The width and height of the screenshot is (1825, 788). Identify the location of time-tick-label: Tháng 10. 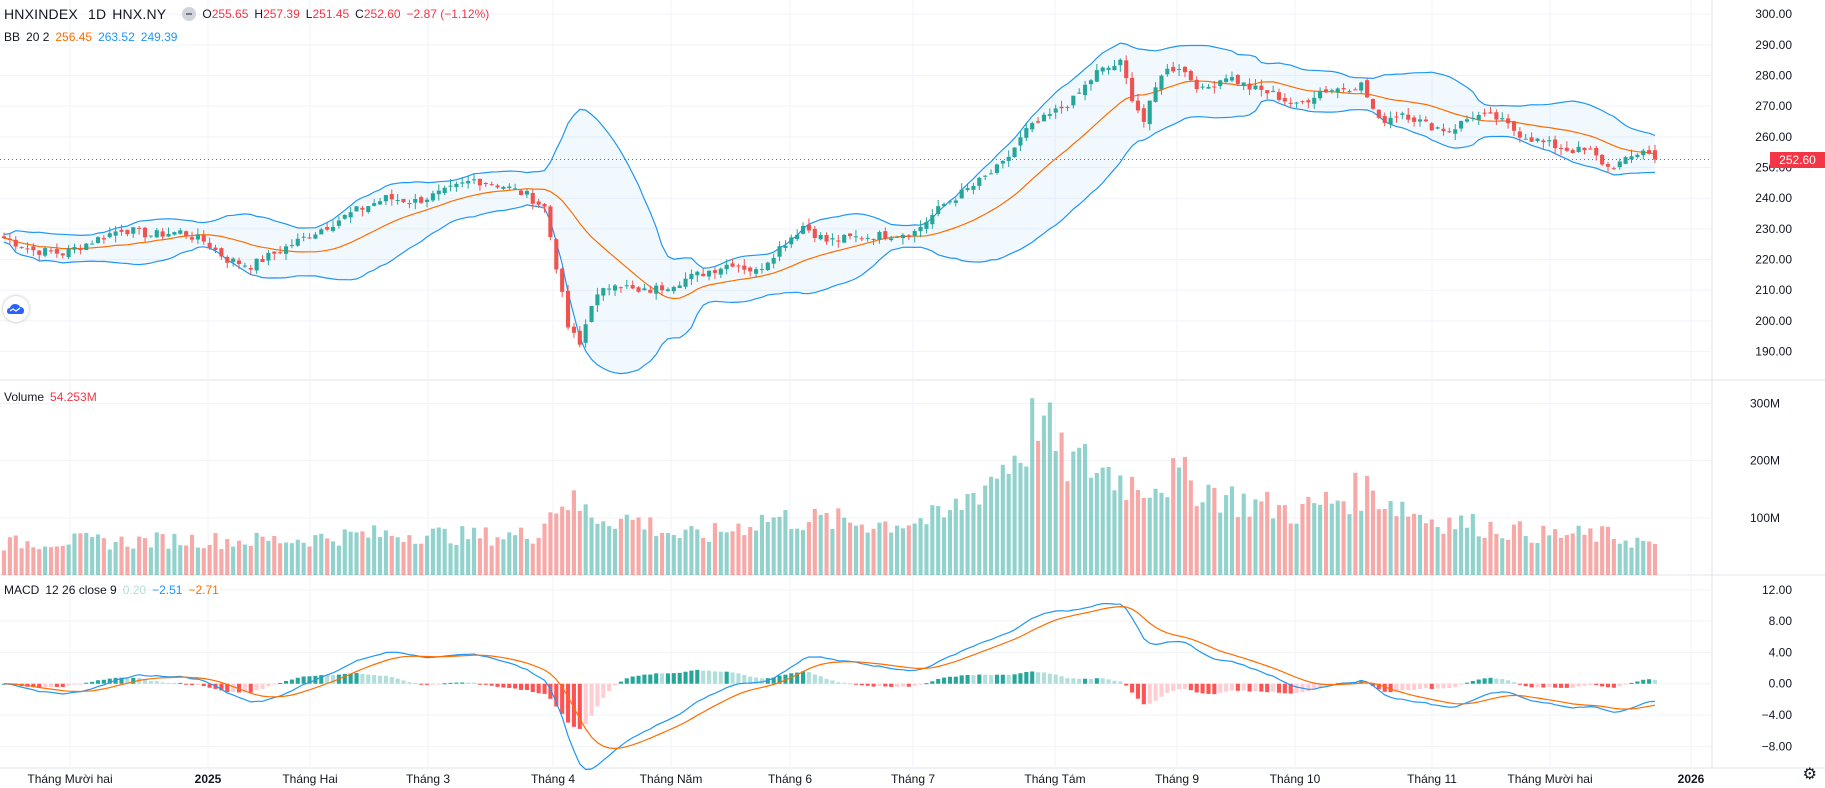
(1295, 779).